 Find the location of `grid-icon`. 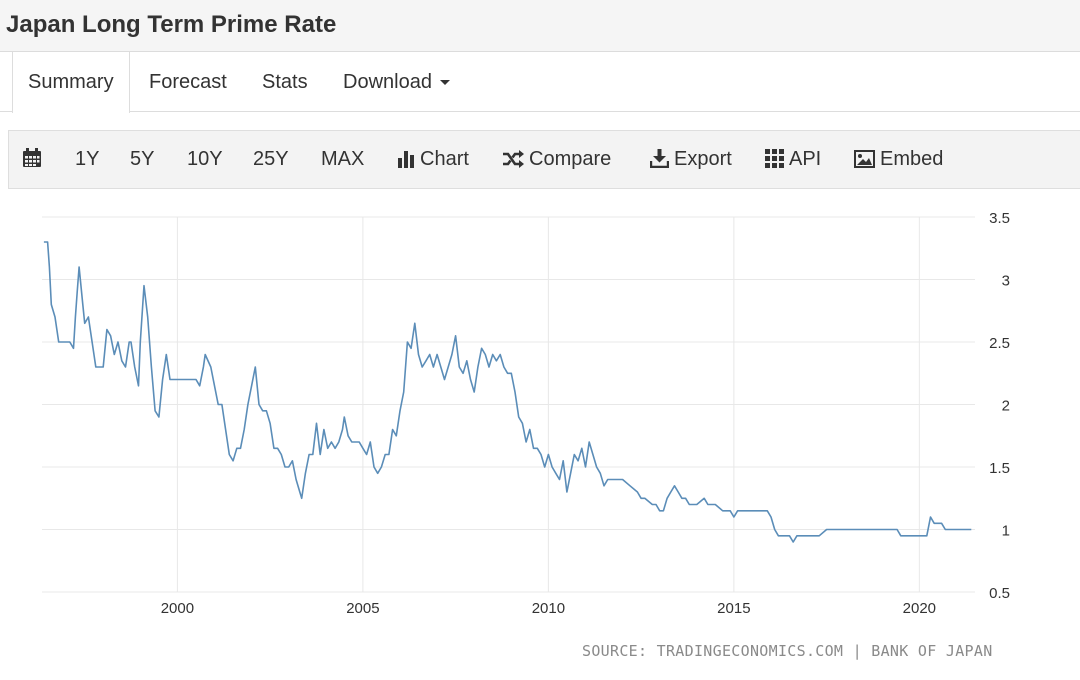

grid-icon is located at coordinates (774, 158).